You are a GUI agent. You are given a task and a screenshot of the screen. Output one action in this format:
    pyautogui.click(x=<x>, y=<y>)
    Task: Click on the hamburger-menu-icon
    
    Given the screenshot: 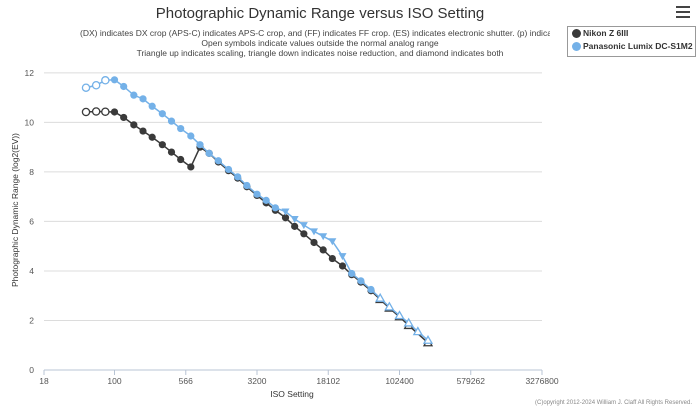 What is the action you would take?
    pyautogui.click(x=683, y=12)
    